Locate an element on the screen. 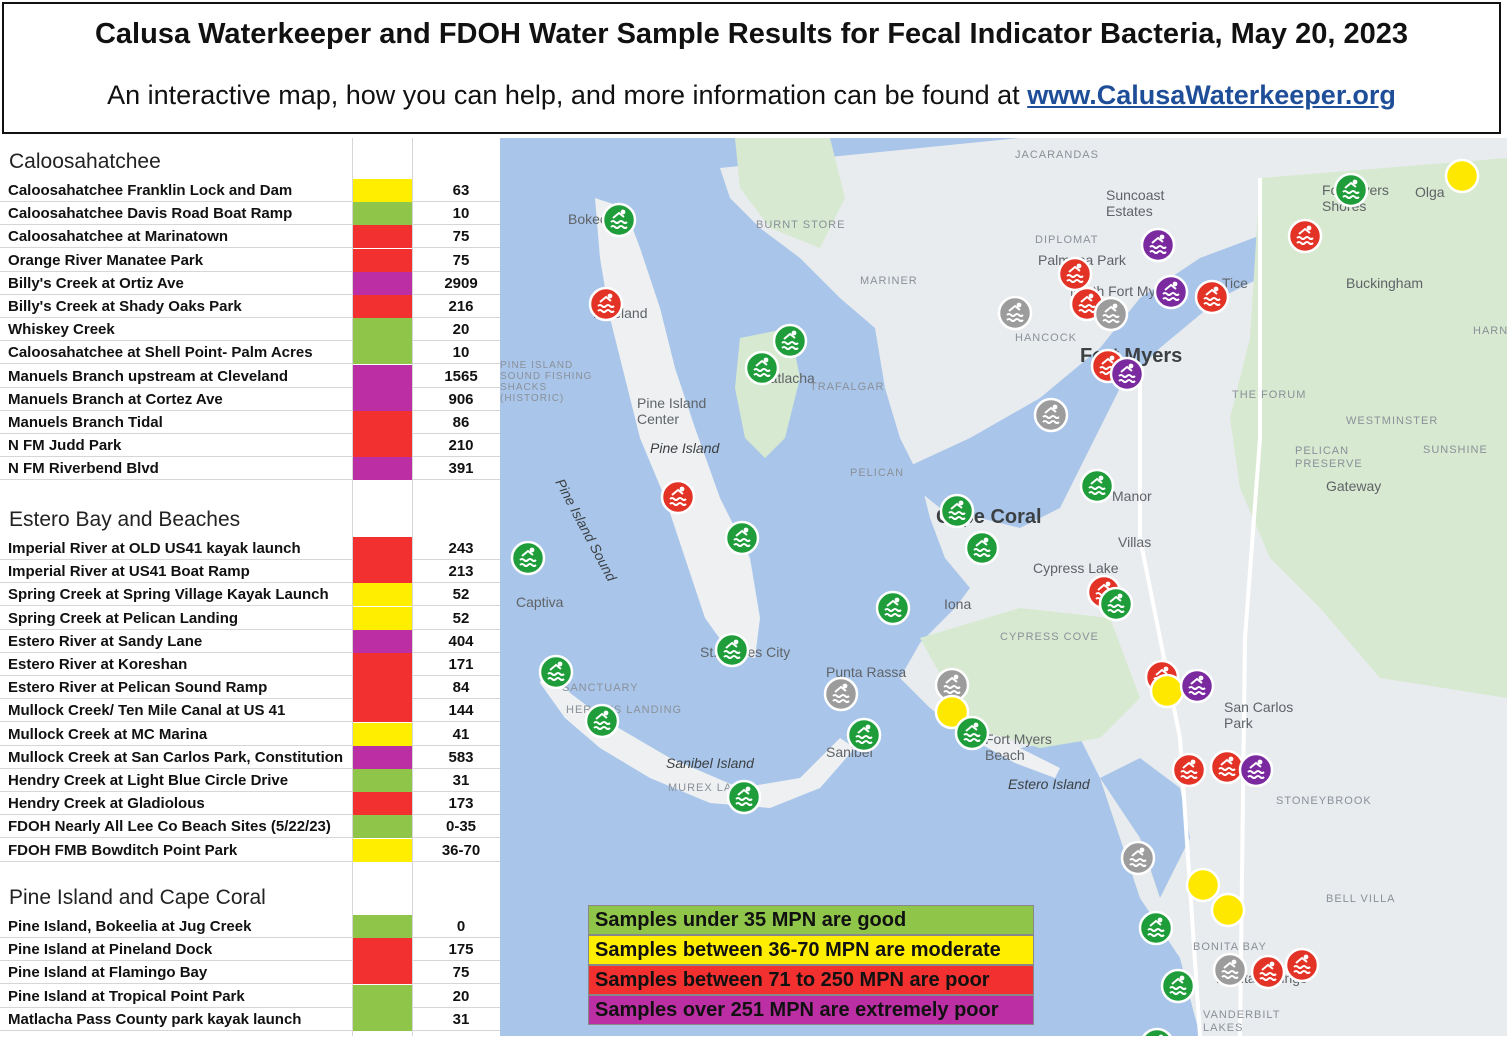 Image resolution: width=1507 pixels, height=1041 pixels. map-label-harns: HARNS is located at coordinates (1490, 331).